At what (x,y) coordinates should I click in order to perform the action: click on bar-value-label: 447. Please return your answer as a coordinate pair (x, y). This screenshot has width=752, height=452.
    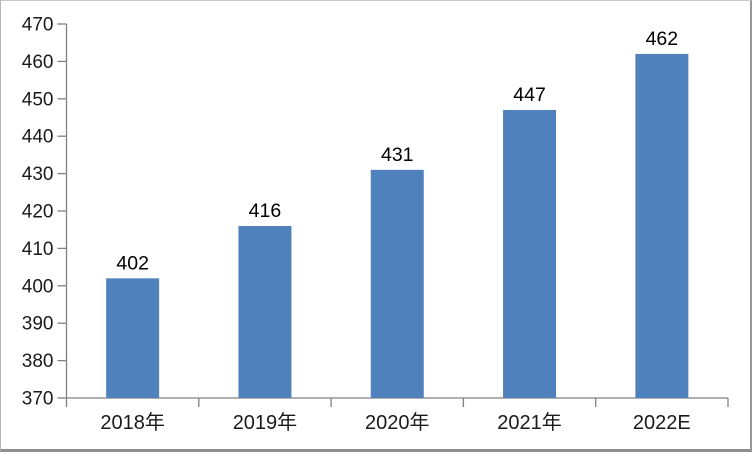
    Looking at the image, I should click on (529, 95).